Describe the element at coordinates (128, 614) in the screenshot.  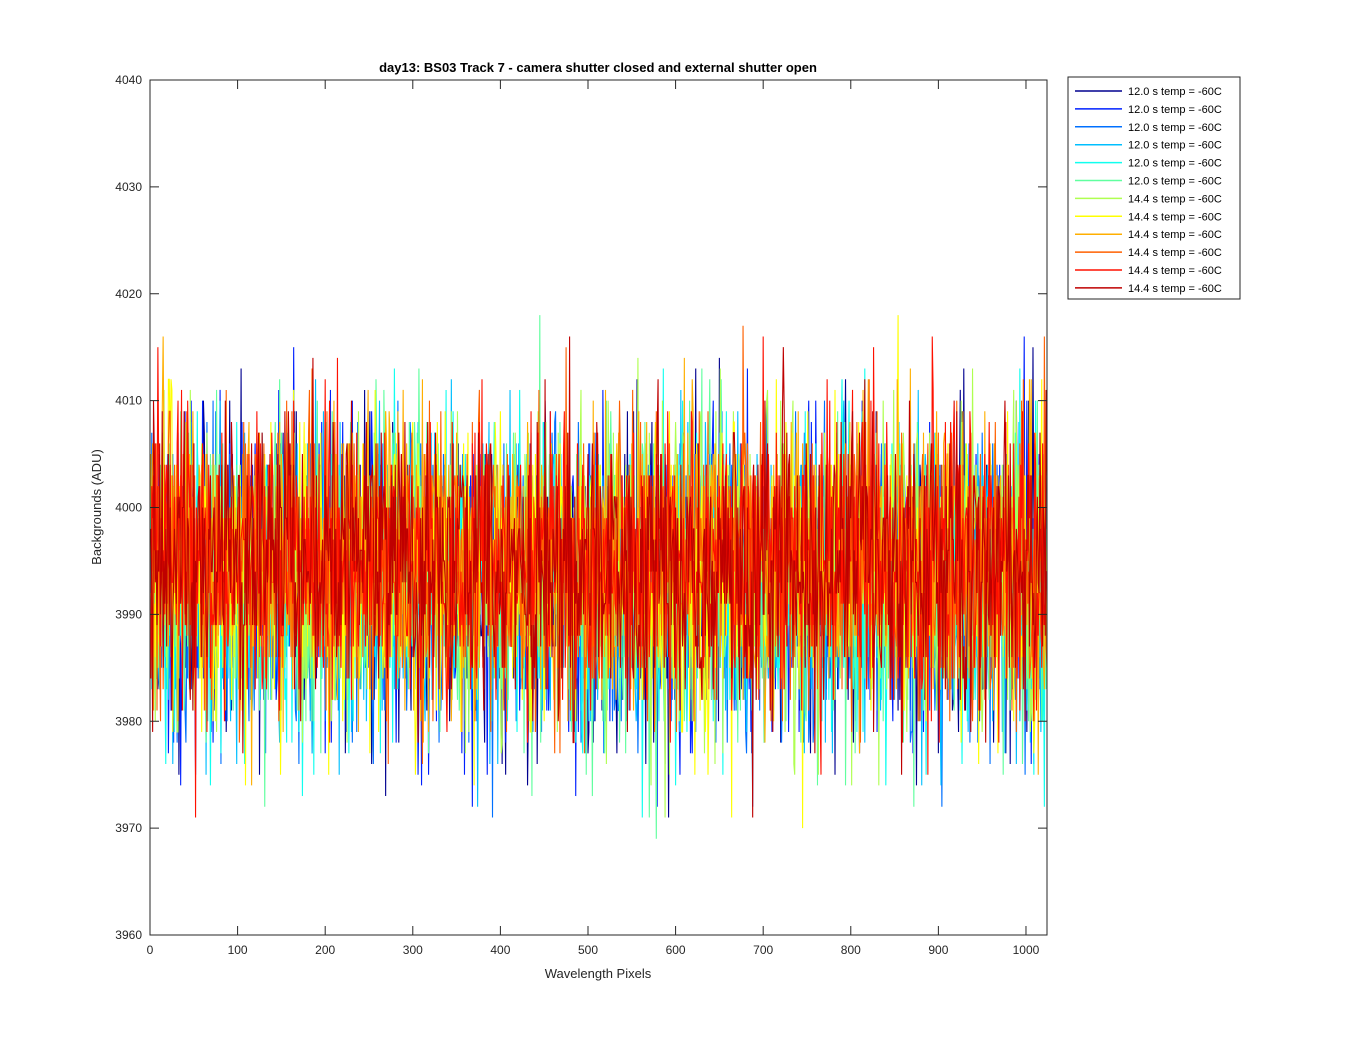
I see `y-tick-label: 3990` at that location.